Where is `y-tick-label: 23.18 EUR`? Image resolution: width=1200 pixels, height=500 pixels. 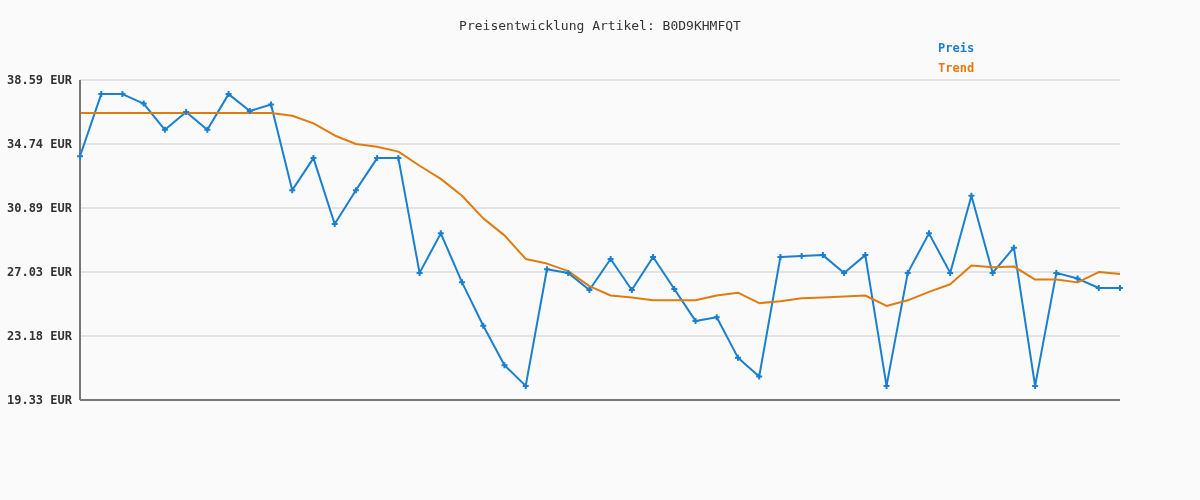
y-tick-label: 23.18 EUR is located at coordinates (39, 336).